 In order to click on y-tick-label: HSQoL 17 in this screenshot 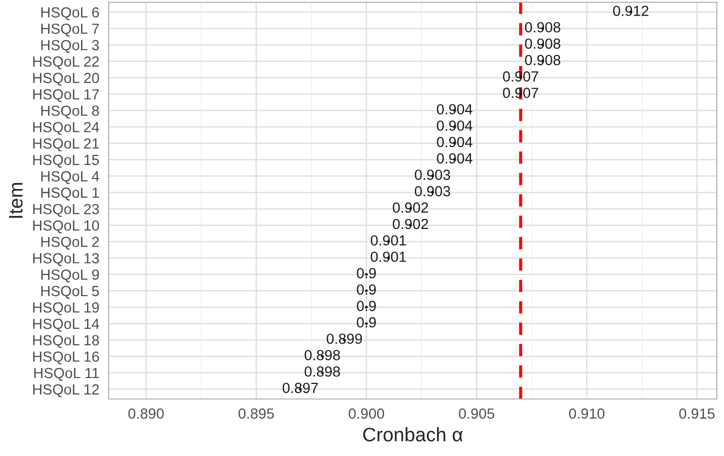, I will do `click(66, 95)`.